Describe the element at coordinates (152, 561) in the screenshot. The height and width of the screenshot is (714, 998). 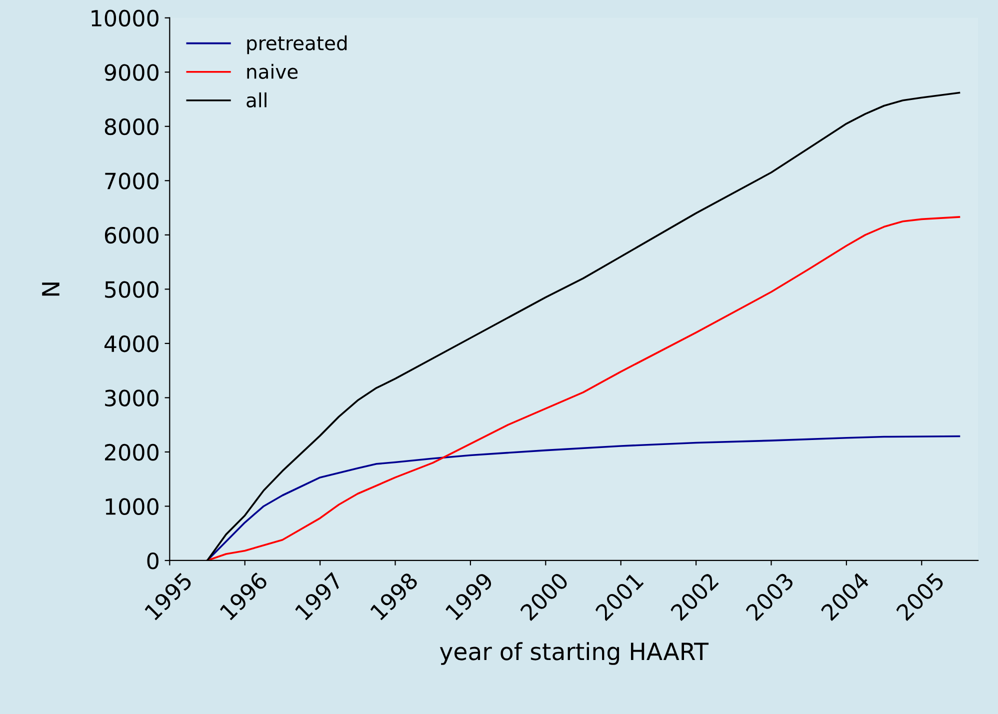
I see `y-tick-label: 0` at that location.